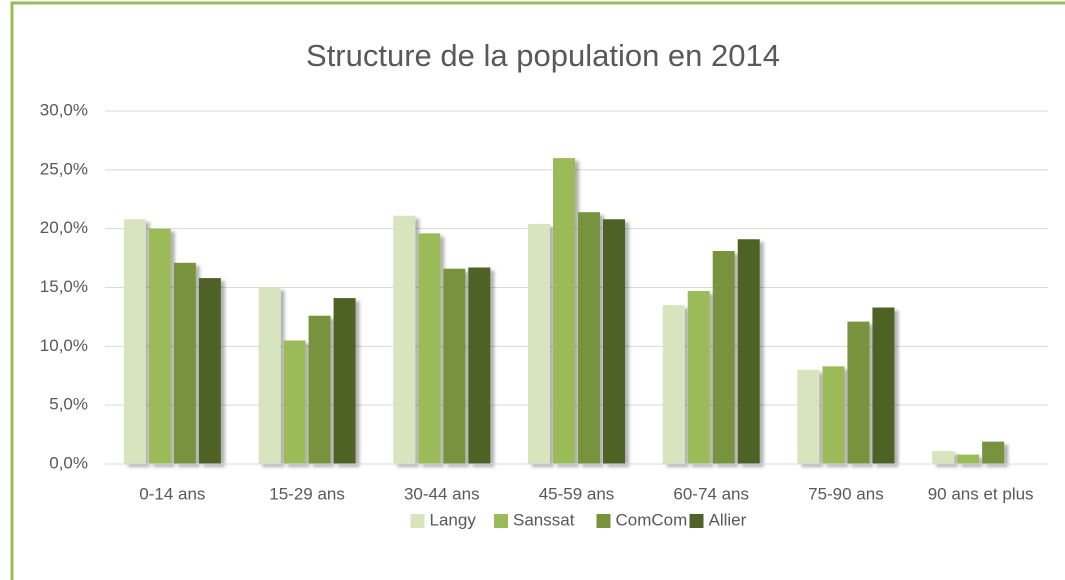 This screenshot has width=1065, height=580. I want to click on y-tick-label: 10,0%, so click(64, 345).